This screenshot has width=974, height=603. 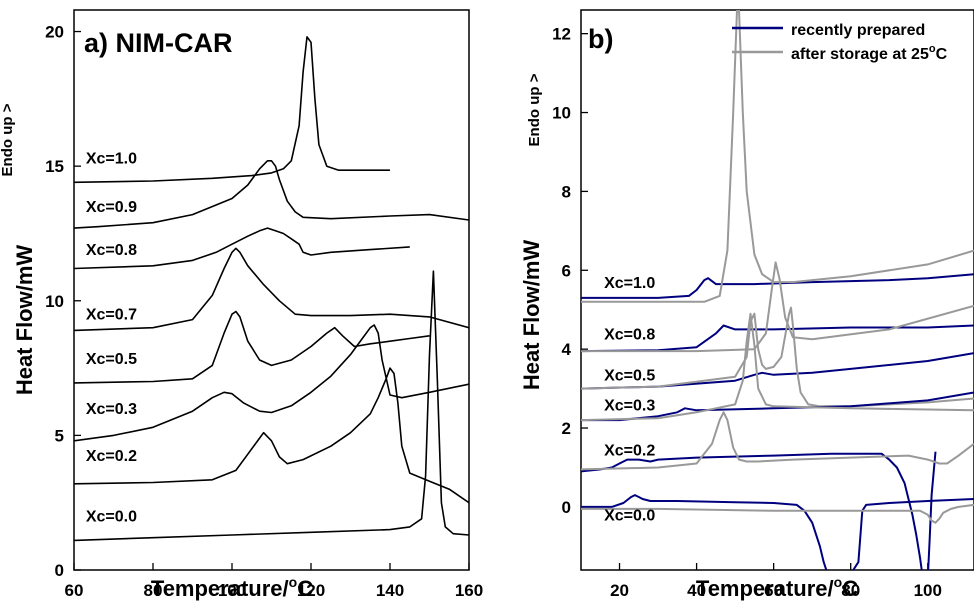 I want to click on panel-b-ytick-label: 10, so click(x=561, y=113).